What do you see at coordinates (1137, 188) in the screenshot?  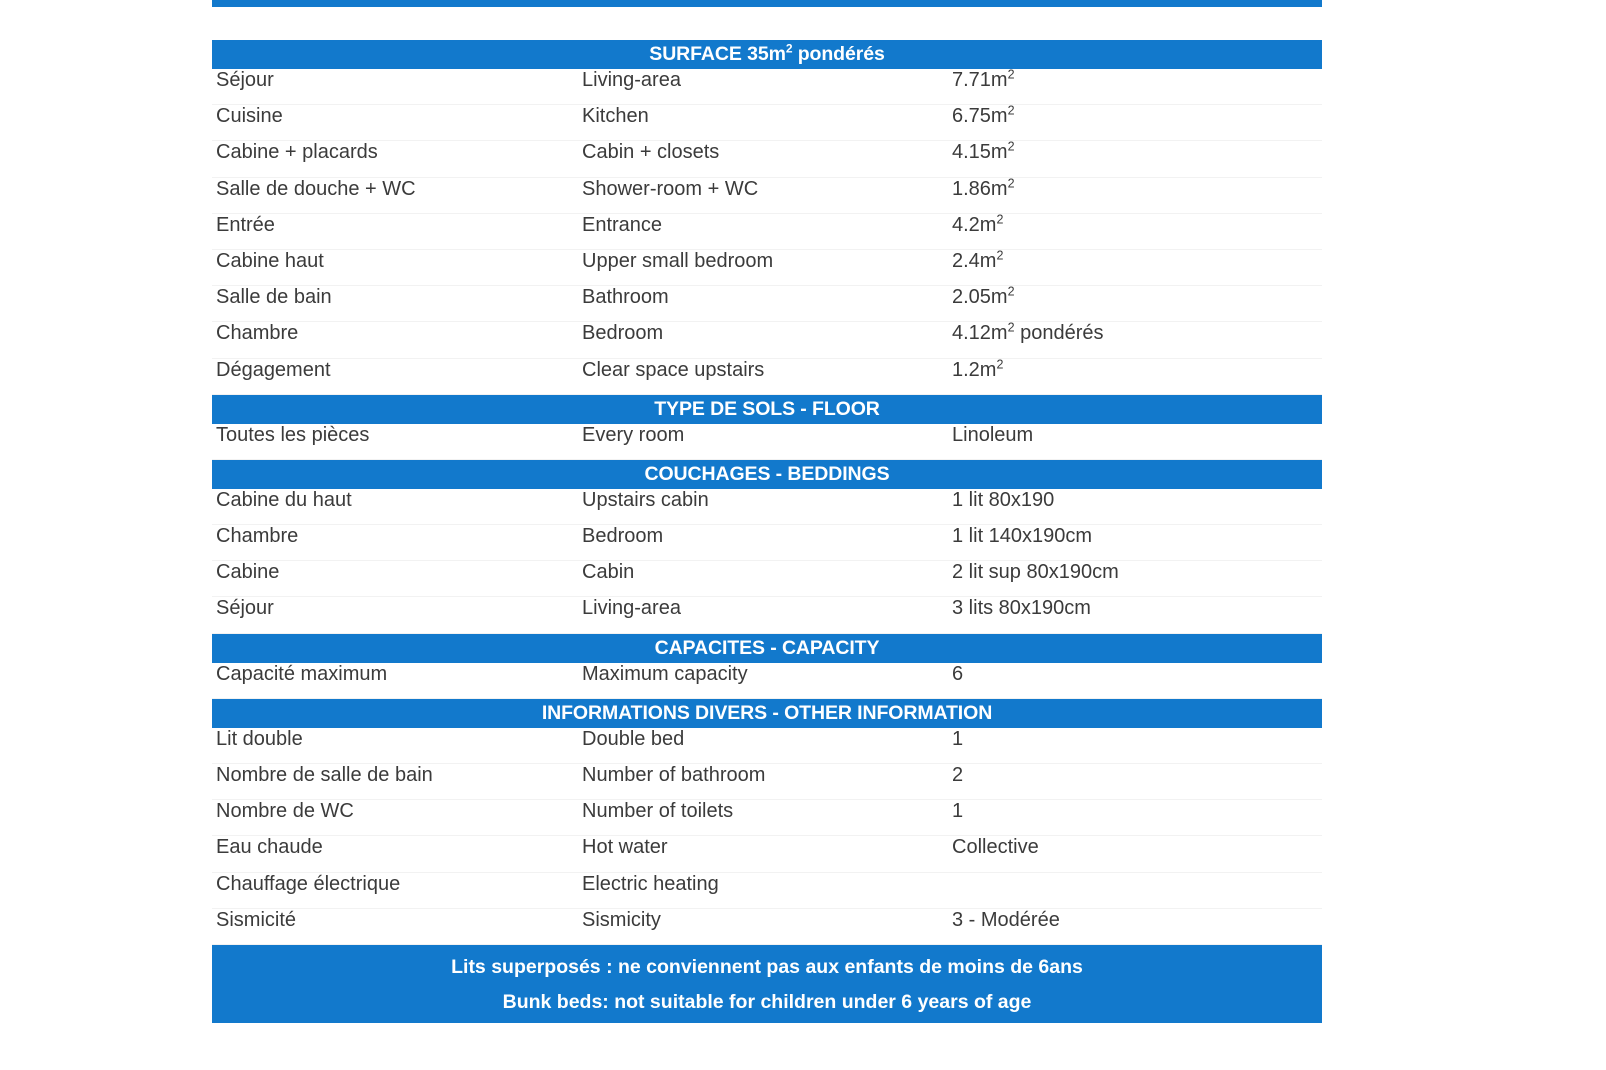 I see `cell-value: 1.86m2` at bounding box center [1137, 188].